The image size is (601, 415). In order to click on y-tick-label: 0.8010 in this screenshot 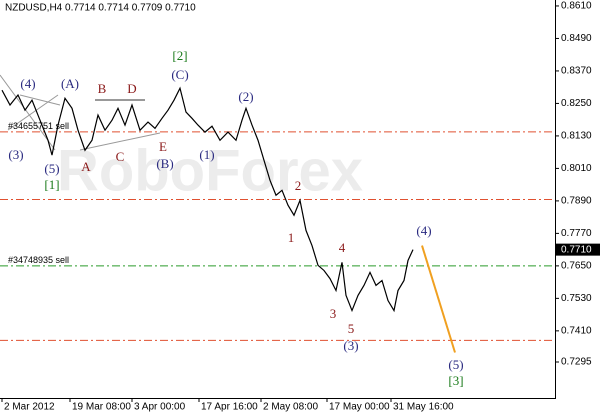, I will do `click(576, 168)`.